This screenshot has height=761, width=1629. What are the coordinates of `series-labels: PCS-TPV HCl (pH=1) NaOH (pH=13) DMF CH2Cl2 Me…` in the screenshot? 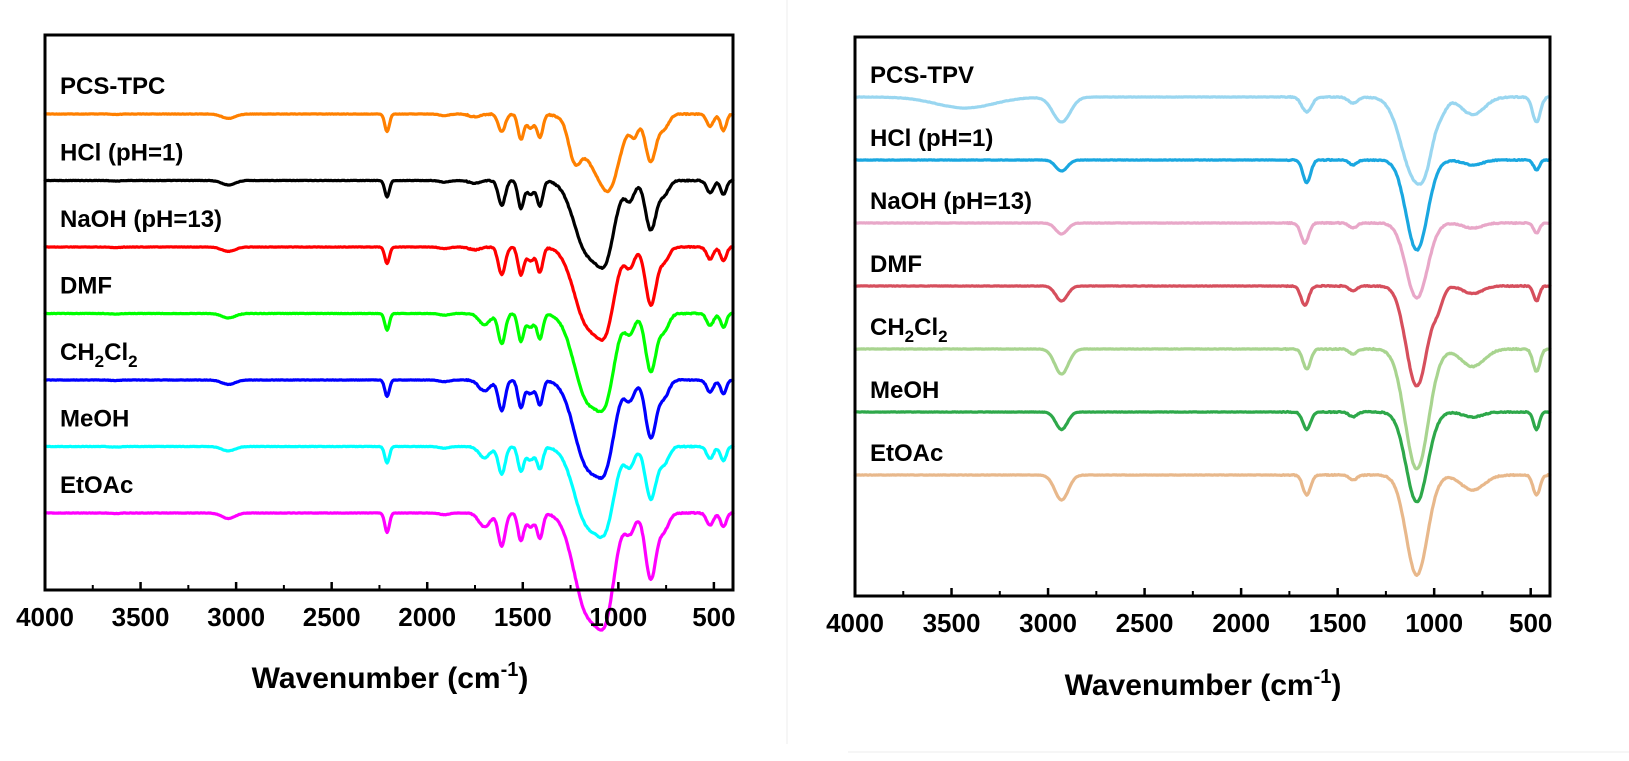 It's located at (951, 264).